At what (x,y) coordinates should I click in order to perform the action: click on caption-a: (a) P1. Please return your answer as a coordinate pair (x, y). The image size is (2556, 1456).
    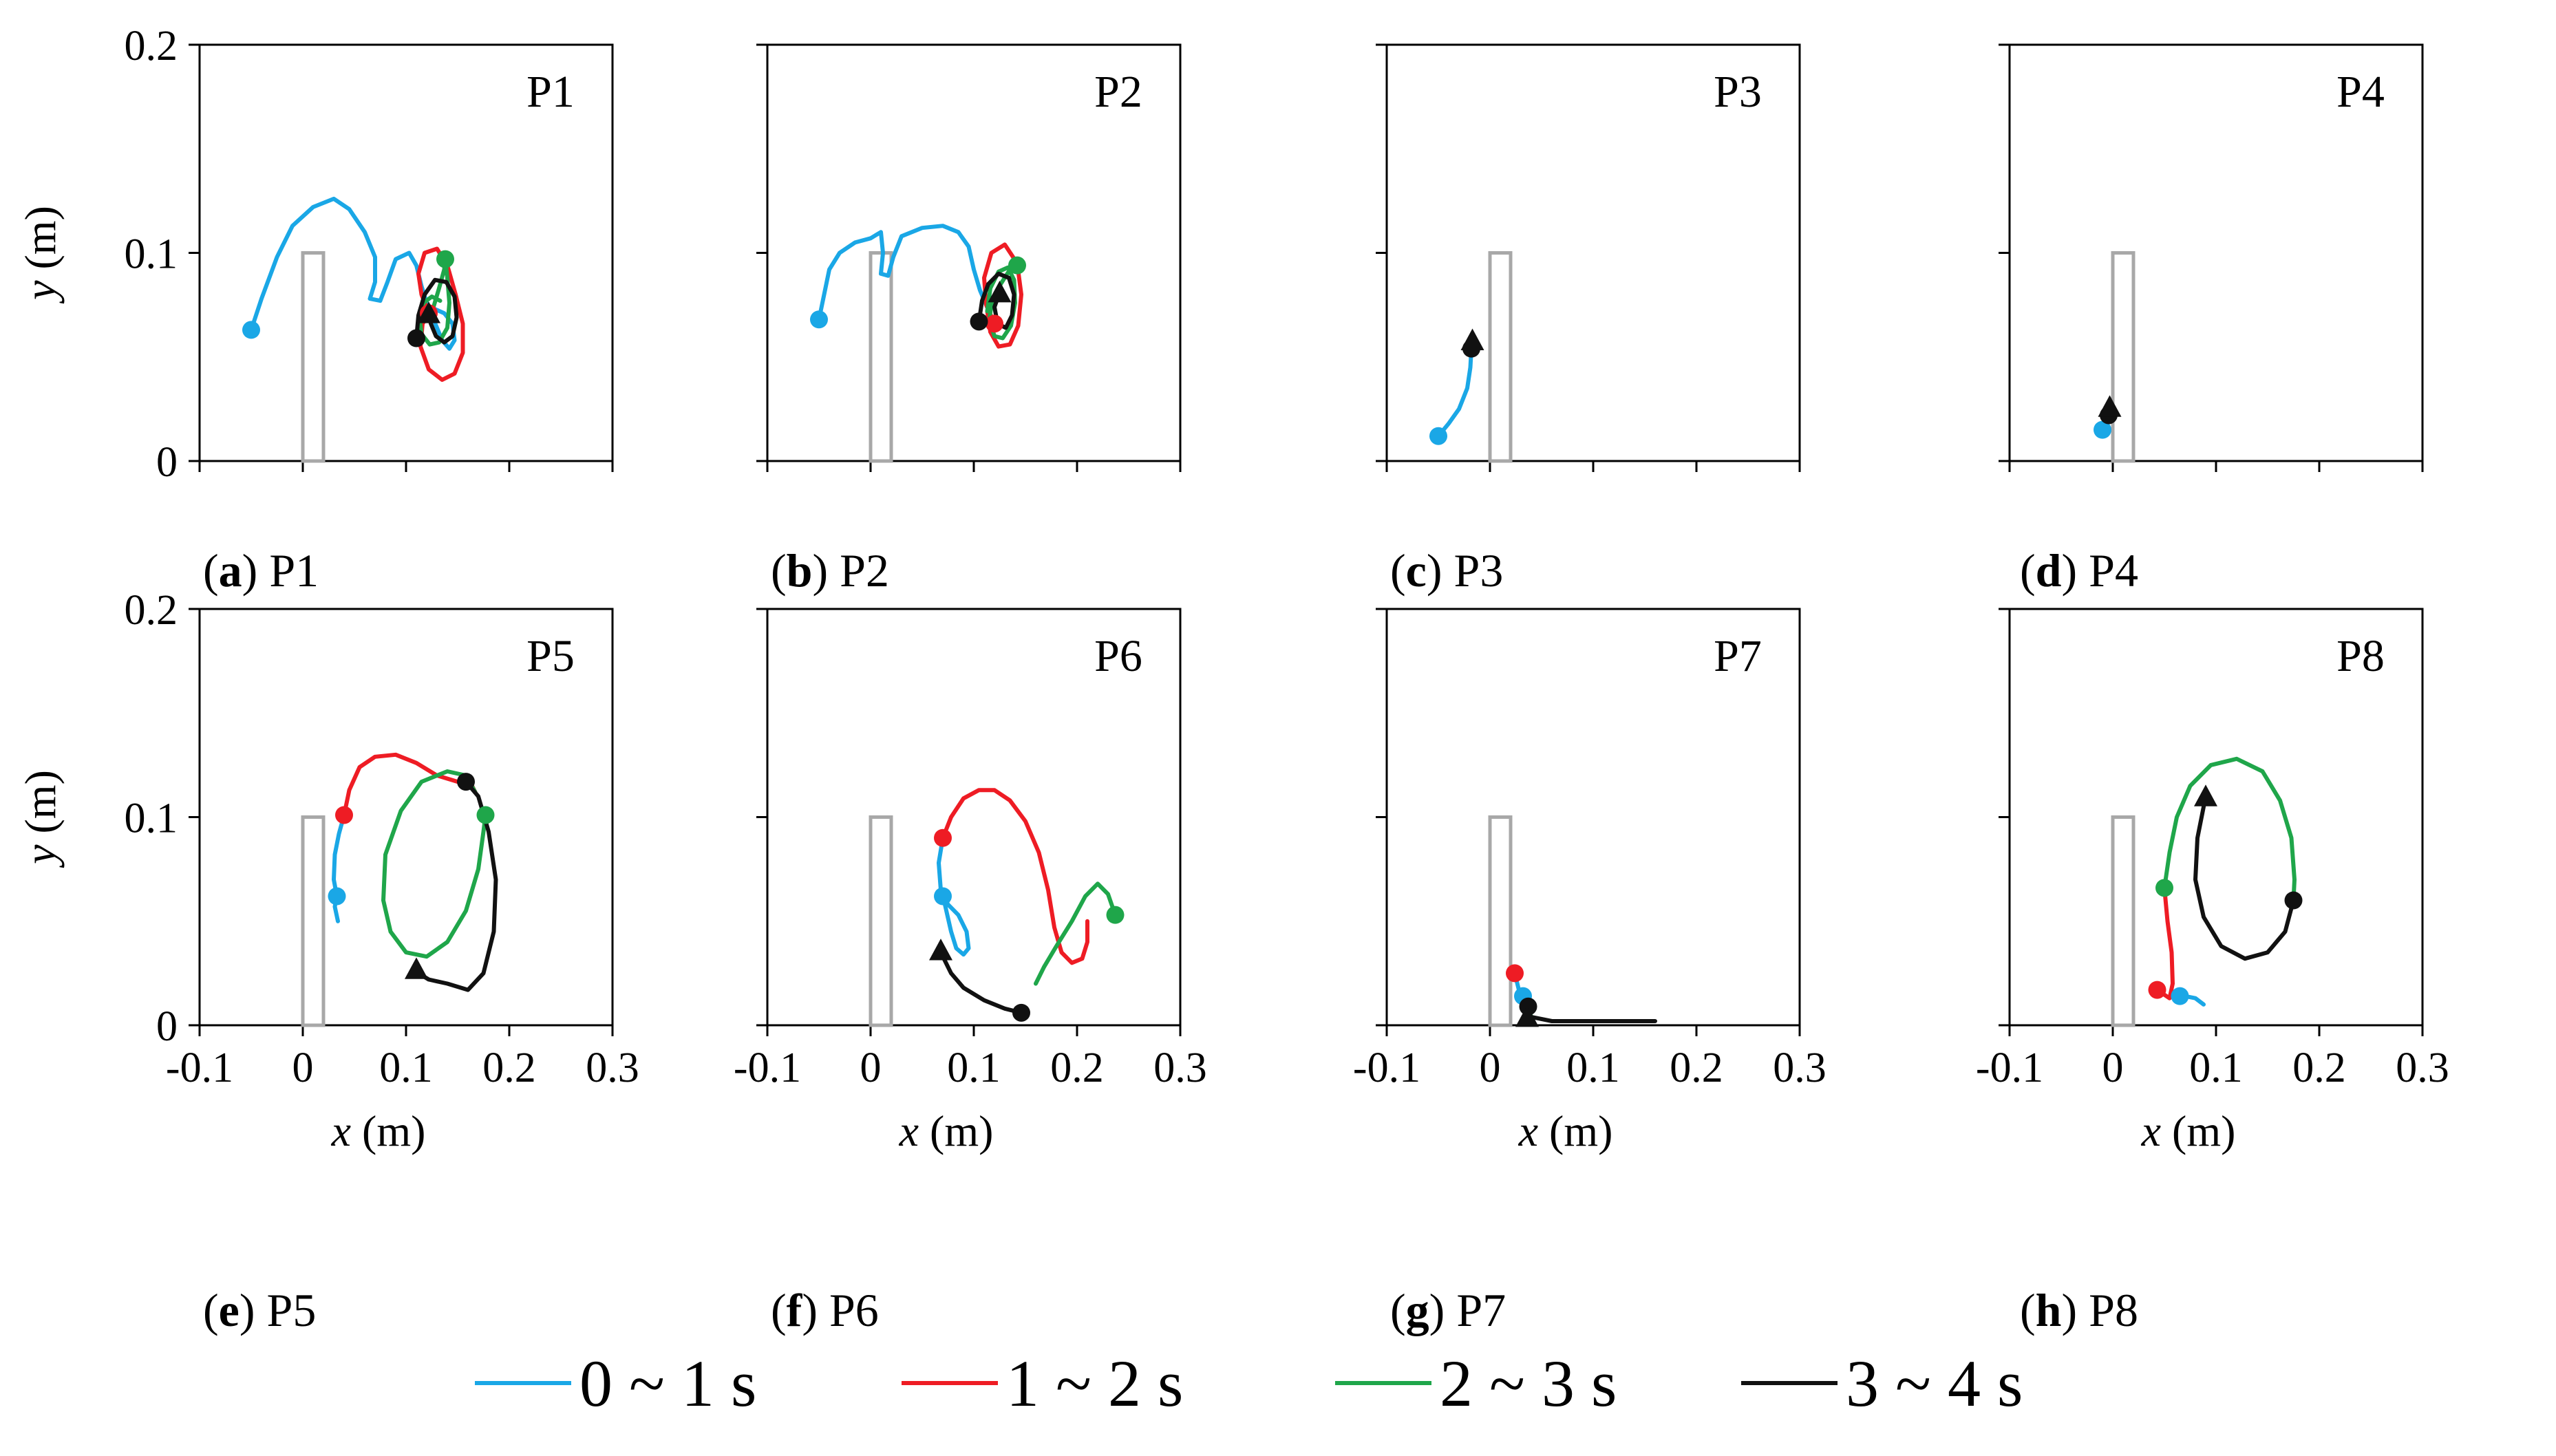
    Looking at the image, I should click on (261, 571).